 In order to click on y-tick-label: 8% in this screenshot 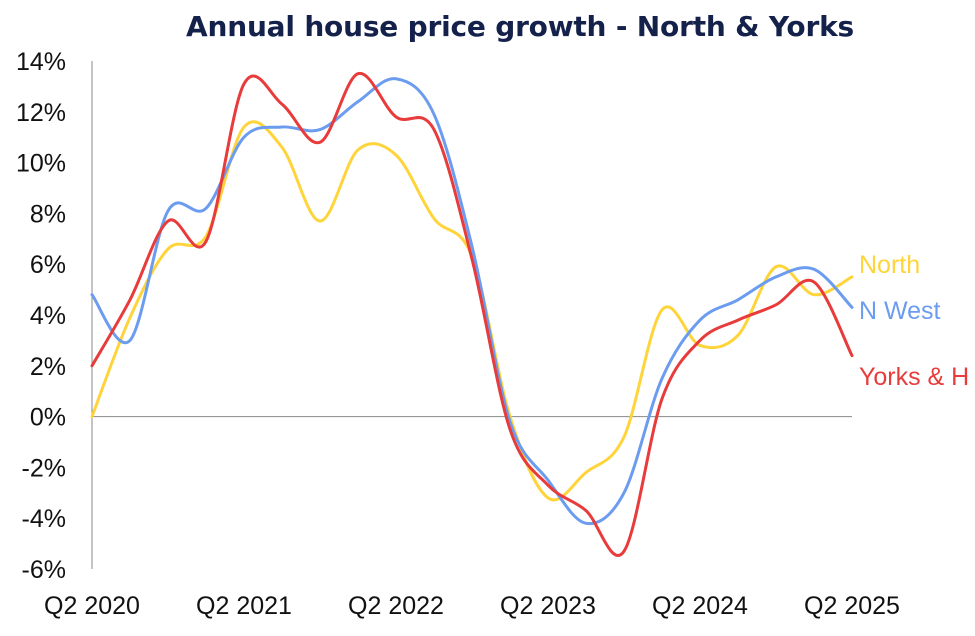, I will do `click(48, 214)`.